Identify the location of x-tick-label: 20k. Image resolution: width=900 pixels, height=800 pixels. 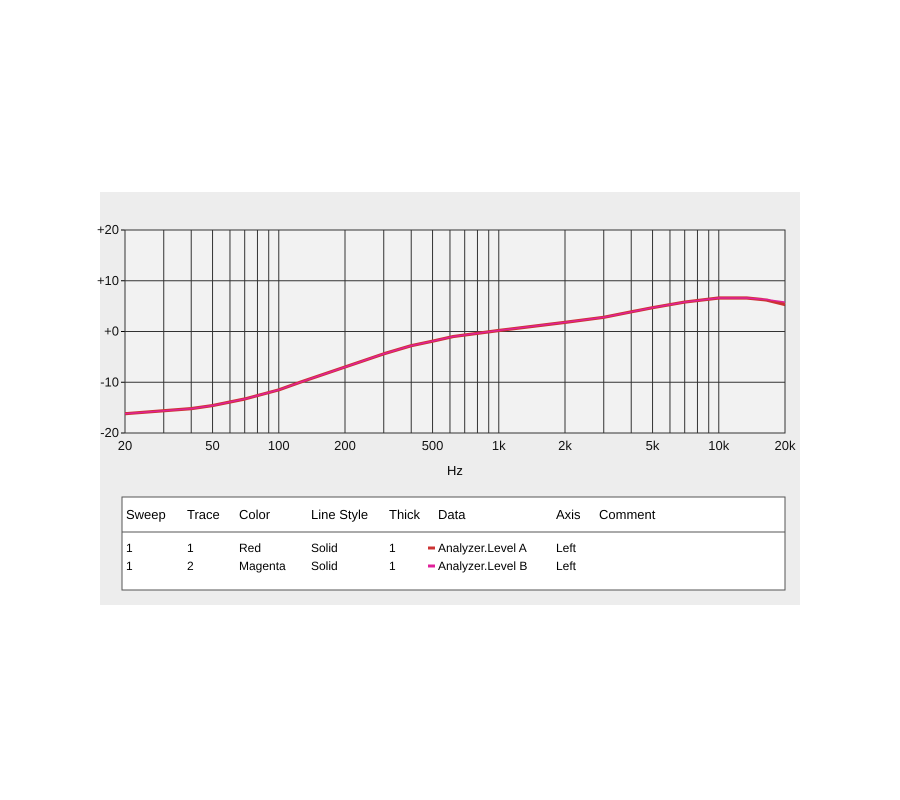
(785, 446).